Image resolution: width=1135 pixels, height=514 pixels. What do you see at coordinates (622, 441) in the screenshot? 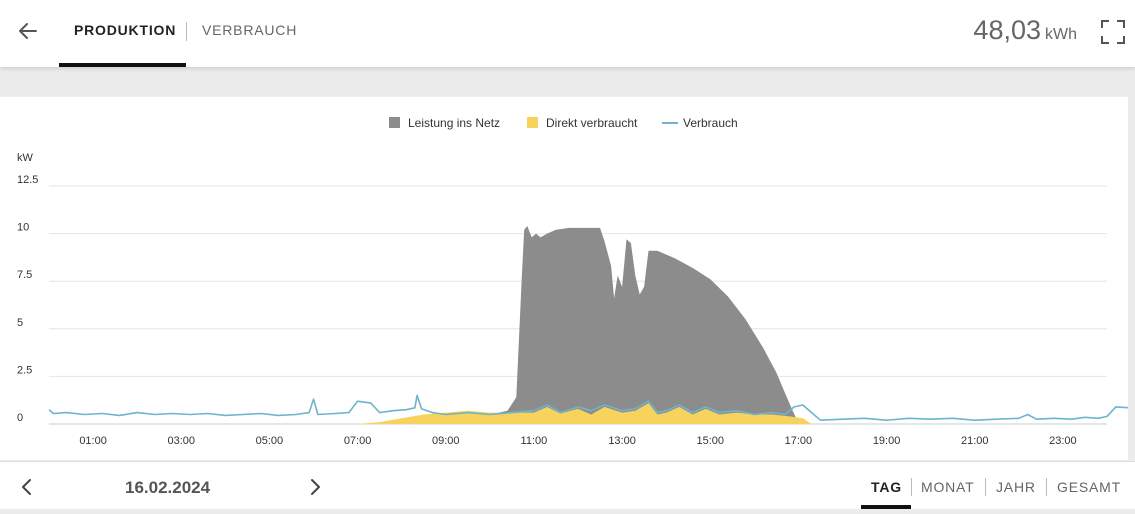
I see `x-tick-label: 13:00` at bounding box center [622, 441].